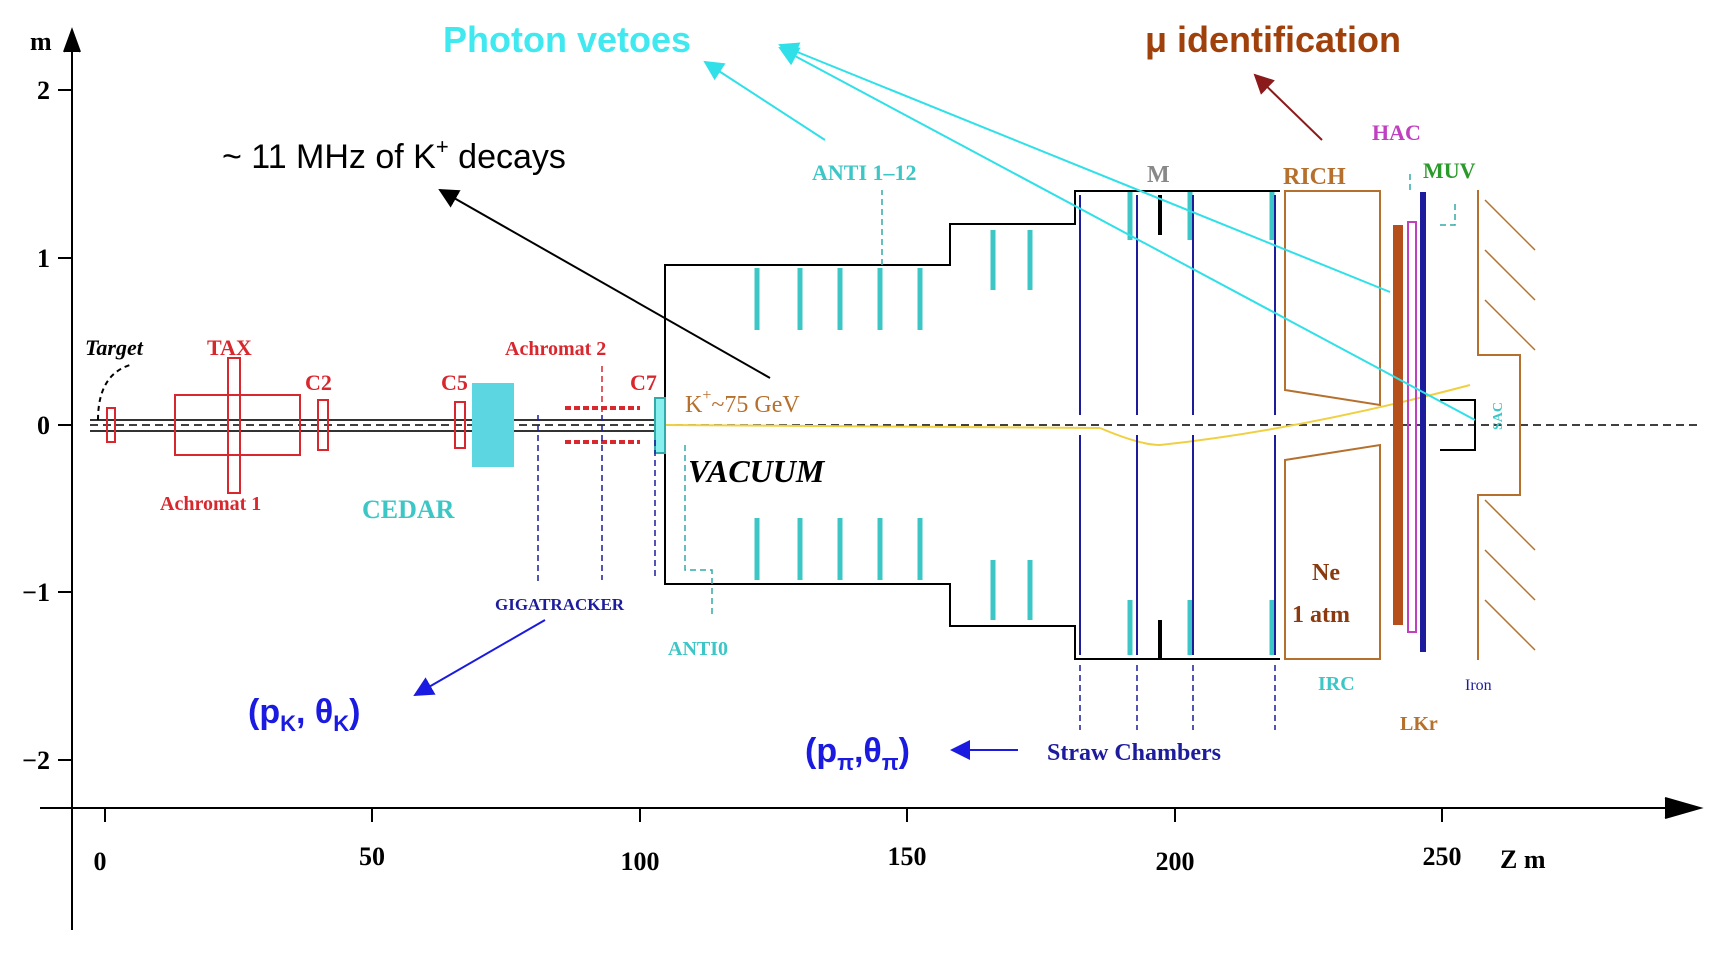 The image size is (1711, 961). What do you see at coordinates (507, 157) in the screenshot?
I see `text-part: decays` at bounding box center [507, 157].